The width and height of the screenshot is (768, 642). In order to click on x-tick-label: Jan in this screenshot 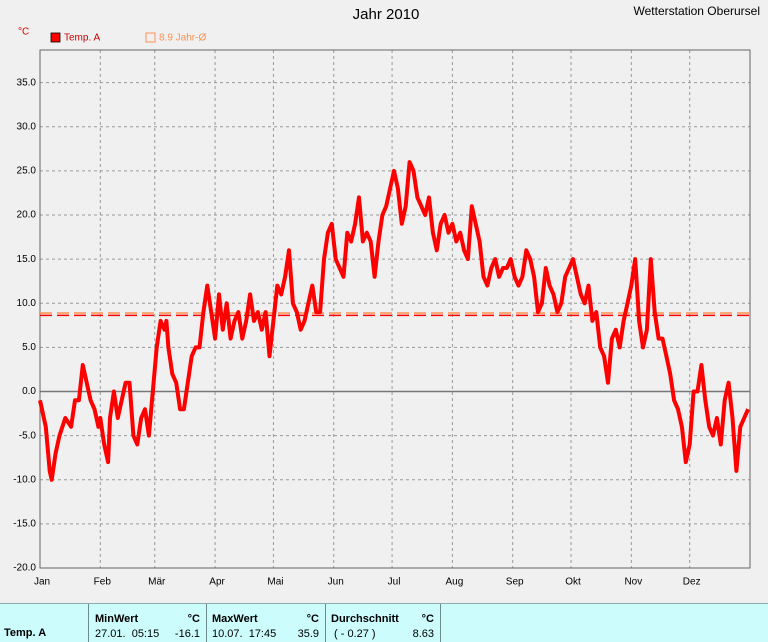, I will do `click(42, 582)`.